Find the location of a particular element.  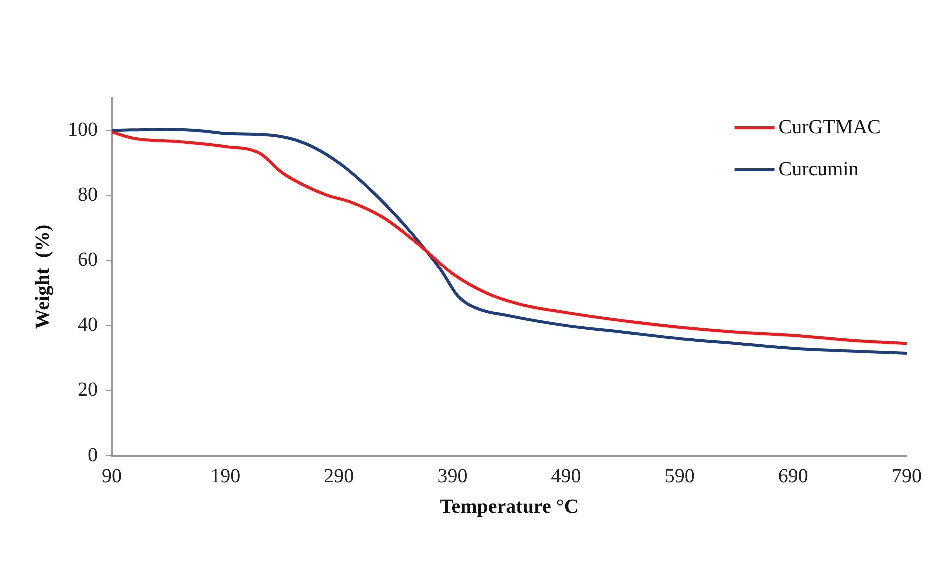

y-tick-label: 100 is located at coordinates (83, 129).